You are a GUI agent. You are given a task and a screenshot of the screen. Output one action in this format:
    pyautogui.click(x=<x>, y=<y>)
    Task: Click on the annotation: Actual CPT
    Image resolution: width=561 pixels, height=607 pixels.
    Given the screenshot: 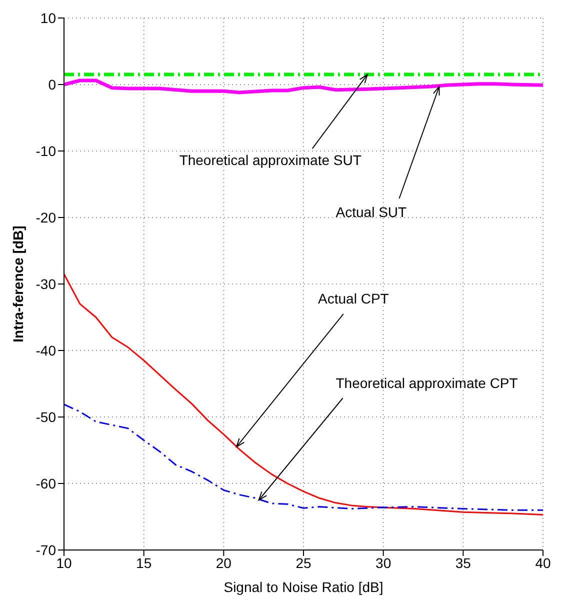 What is the action you would take?
    pyautogui.click(x=354, y=298)
    